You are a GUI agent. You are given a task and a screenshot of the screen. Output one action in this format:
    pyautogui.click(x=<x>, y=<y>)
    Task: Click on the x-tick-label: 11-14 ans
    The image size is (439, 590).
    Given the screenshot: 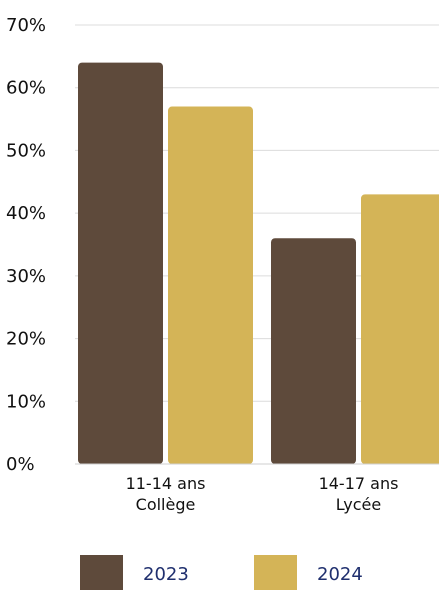 What is the action you would take?
    pyautogui.click(x=166, y=483)
    